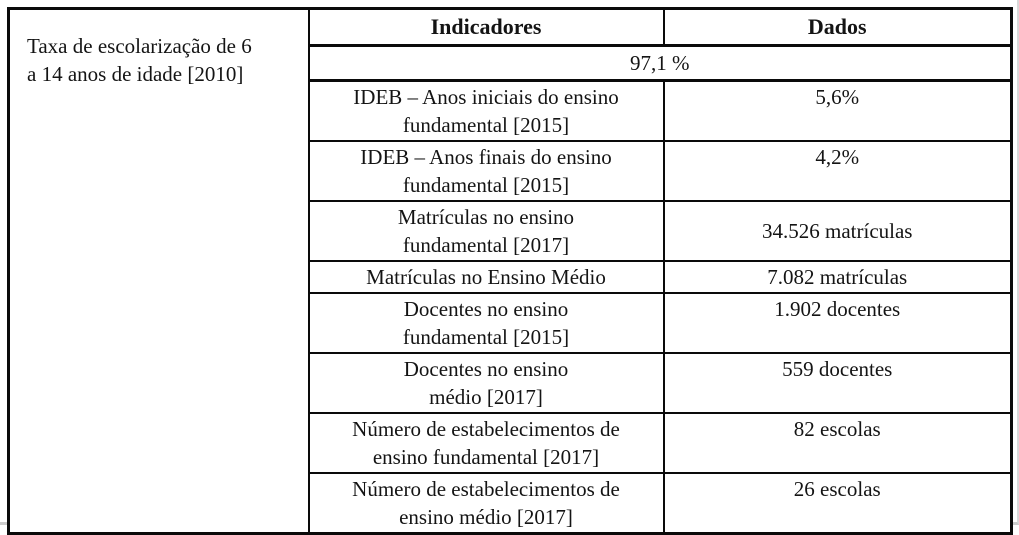 The image size is (1019, 535). Describe the element at coordinates (486, 323) in the screenshot. I see `indicator-cell: Docentes no ensino fundamental [2015]` at that location.